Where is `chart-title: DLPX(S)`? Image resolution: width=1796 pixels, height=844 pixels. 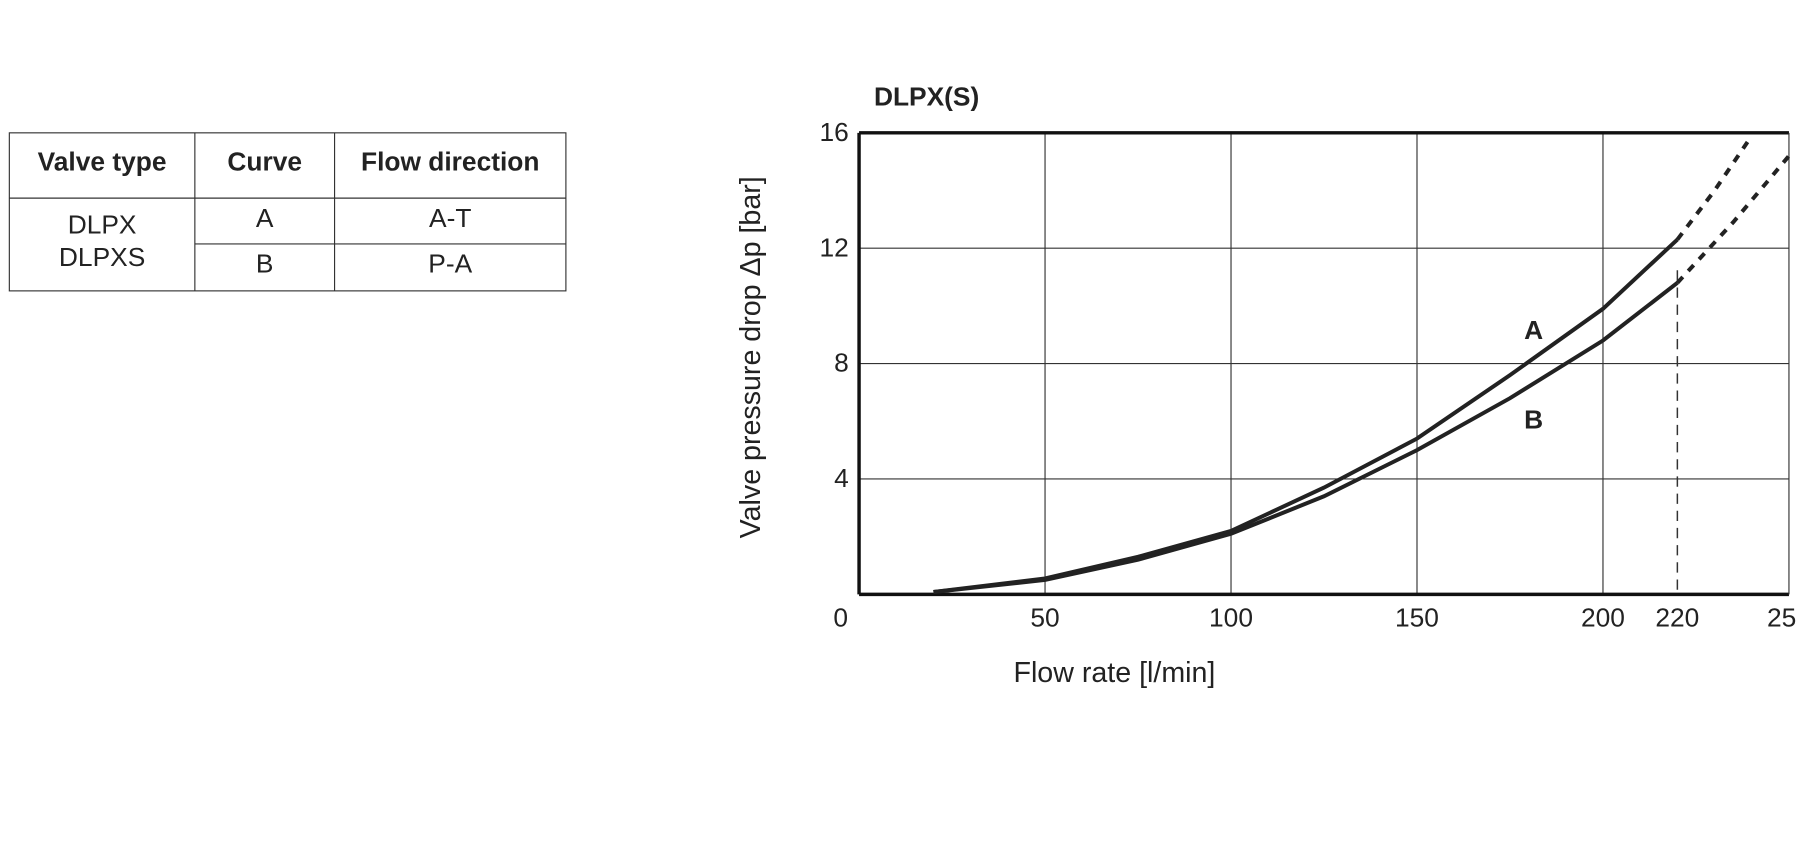 chart-title: DLPX(S) is located at coordinates (926, 96).